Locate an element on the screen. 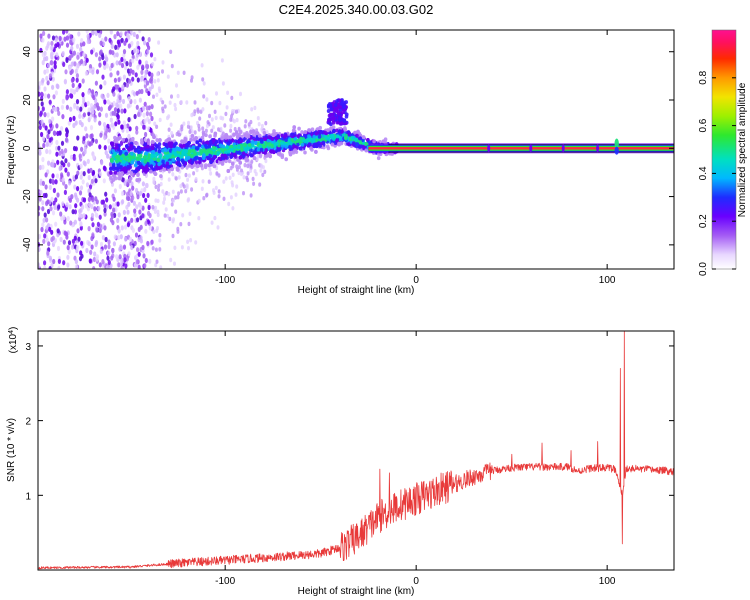  snr-y-tick-label: 3 is located at coordinates (28, 347).